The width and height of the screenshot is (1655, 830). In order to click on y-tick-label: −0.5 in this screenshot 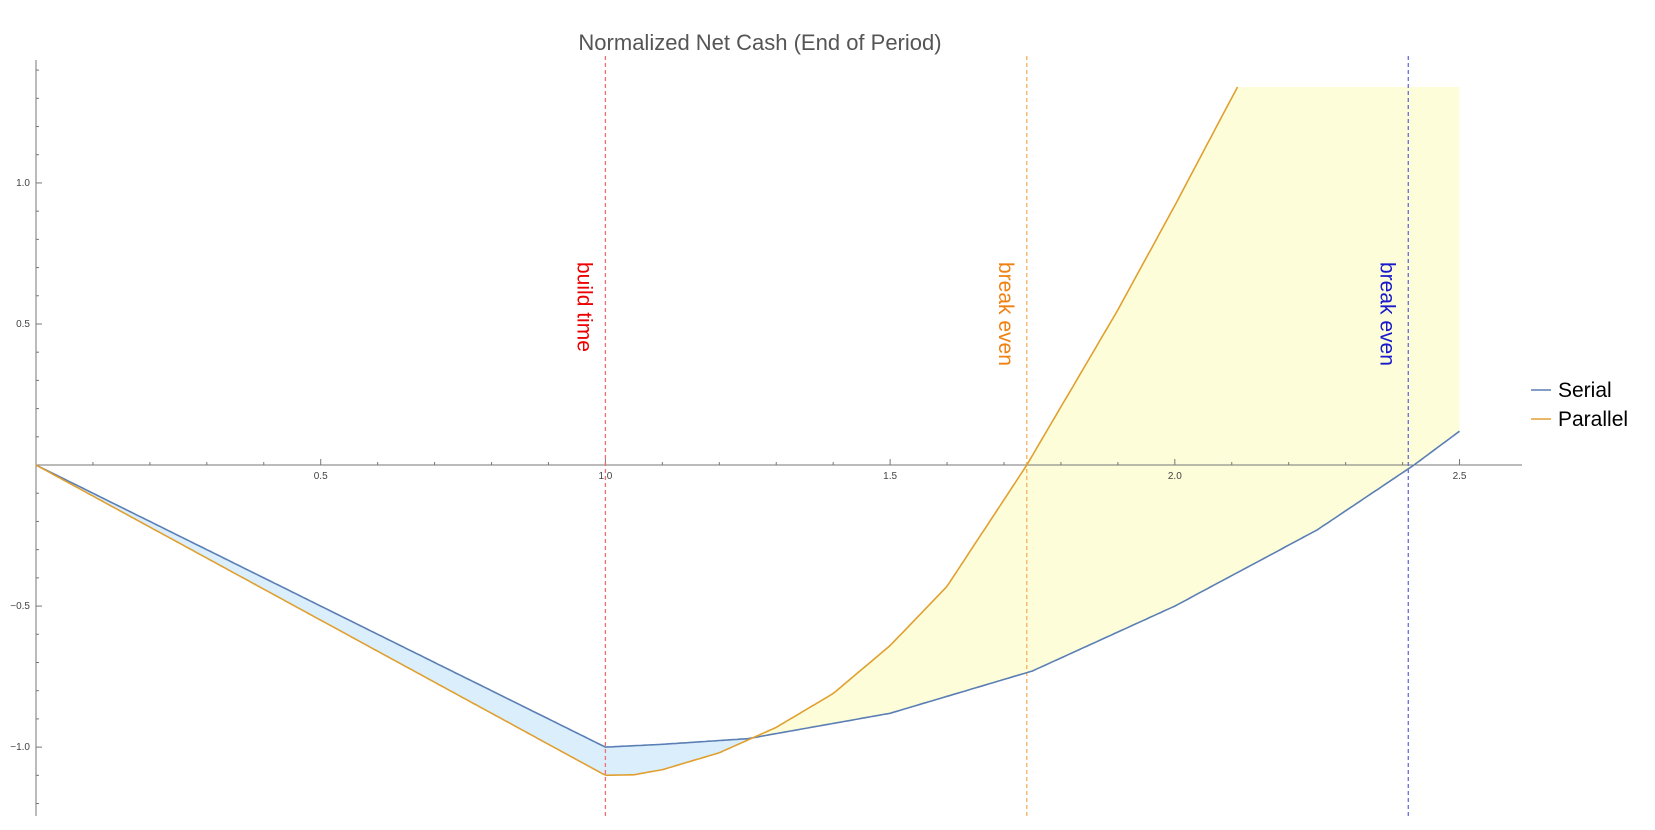, I will do `click(20, 606)`.